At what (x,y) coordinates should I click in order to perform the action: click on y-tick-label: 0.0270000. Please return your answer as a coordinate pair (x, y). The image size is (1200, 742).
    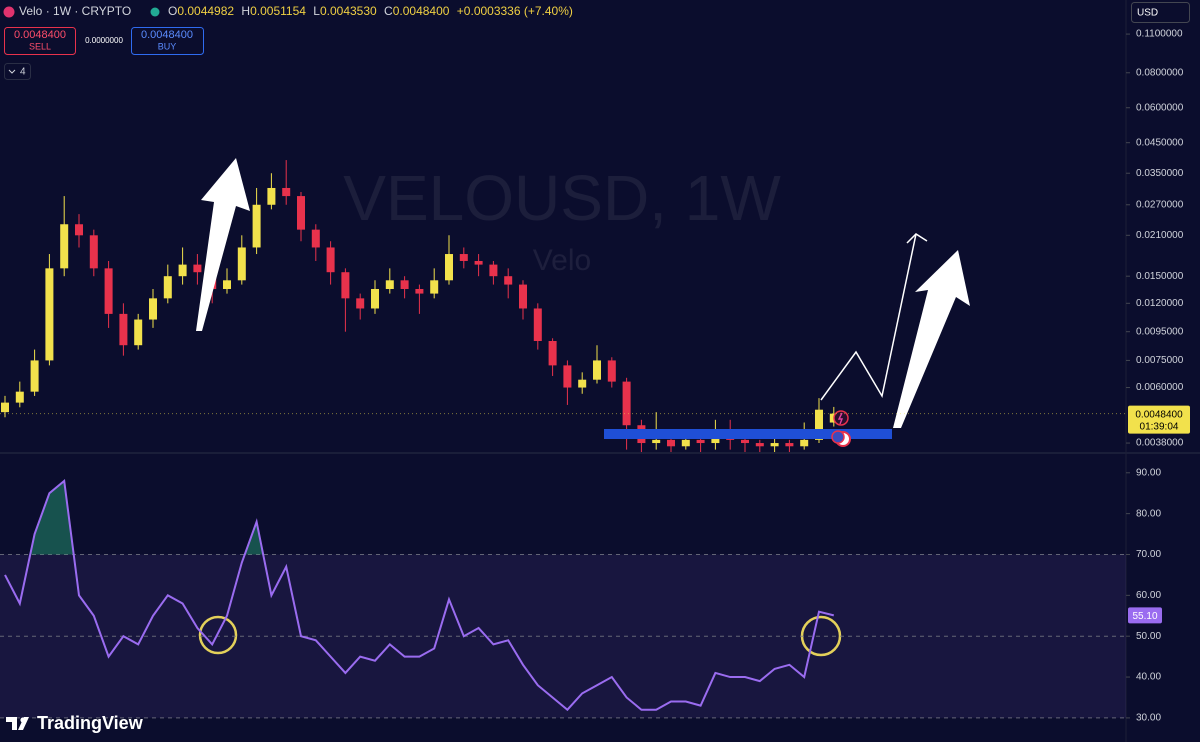
    Looking at the image, I should click on (1160, 204).